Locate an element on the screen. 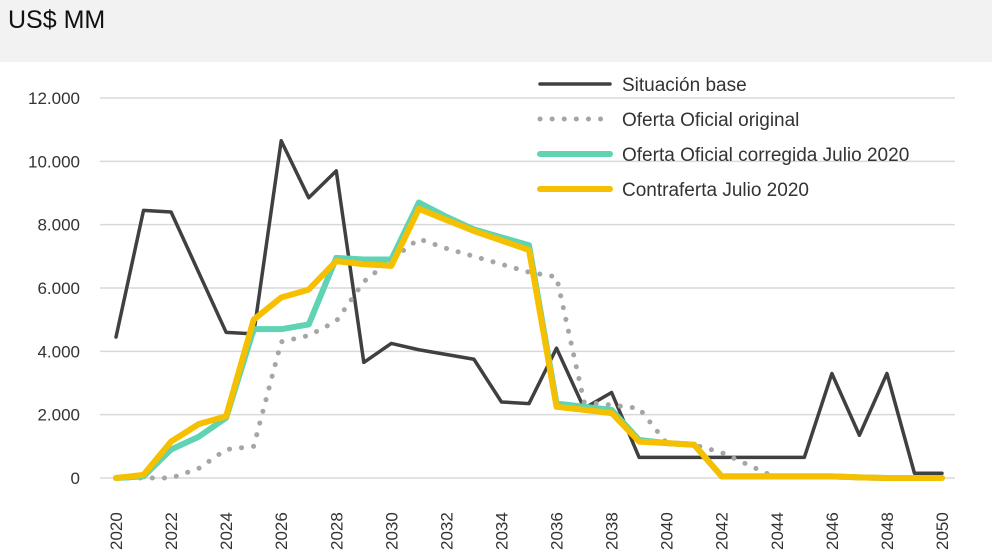 The image size is (992, 558). x-tick-label: 2038 is located at coordinates (612, 531).